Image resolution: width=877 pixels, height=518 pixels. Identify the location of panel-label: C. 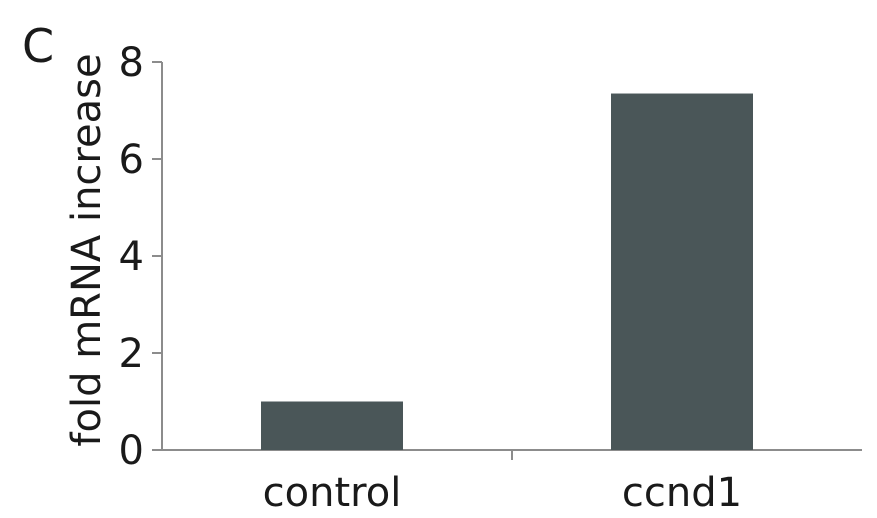
(38, 46).